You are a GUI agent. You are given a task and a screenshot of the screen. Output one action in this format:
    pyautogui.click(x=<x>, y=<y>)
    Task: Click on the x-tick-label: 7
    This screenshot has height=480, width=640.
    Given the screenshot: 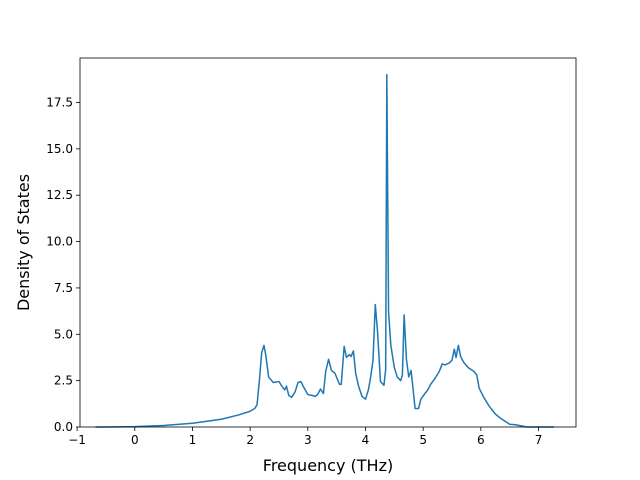 What is the action you would take?
    pyautogui.click(x=539, y=440)
    